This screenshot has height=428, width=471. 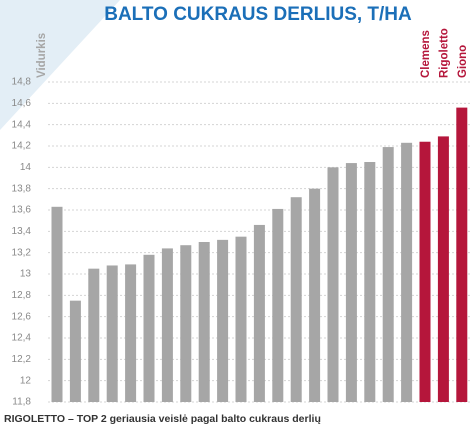 What do you see at coordinates (22, 338) in the screenshot?
I see `y-tick-label: 12,4` at bounding box center [22, 338].